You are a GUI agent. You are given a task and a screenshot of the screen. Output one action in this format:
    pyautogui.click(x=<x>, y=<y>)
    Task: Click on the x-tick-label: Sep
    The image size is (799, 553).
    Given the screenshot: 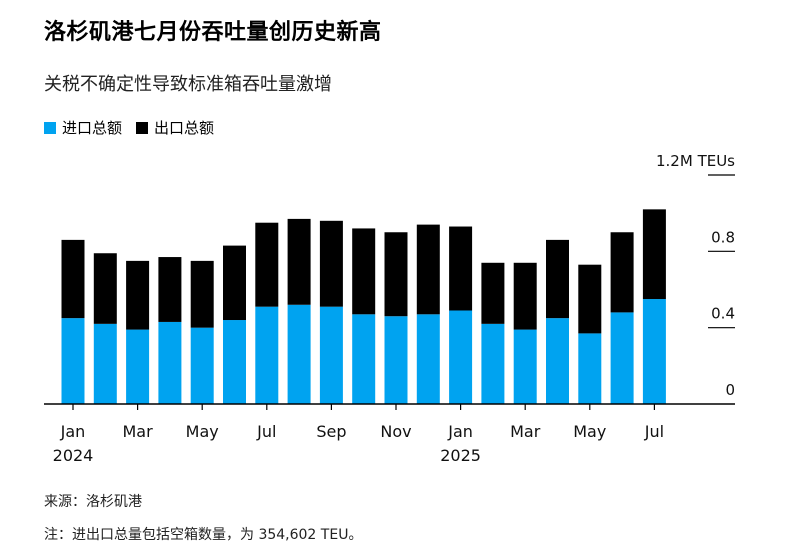 What is the action you would take?
    pyautogui.click(x=331, y=431)
    